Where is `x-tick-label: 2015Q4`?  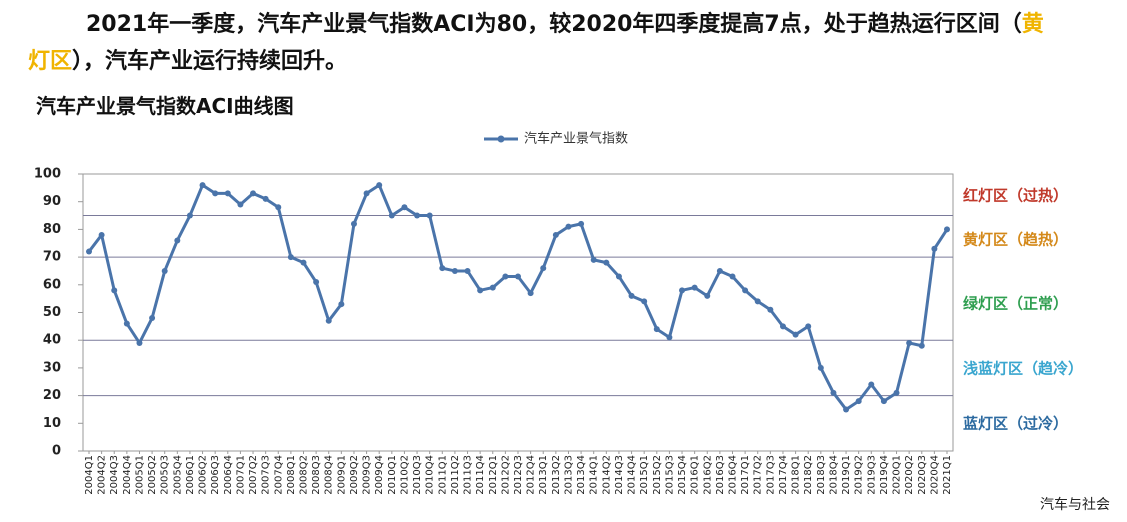
x-tick-label: 2015Q4 is located at coordinates (682, 475).